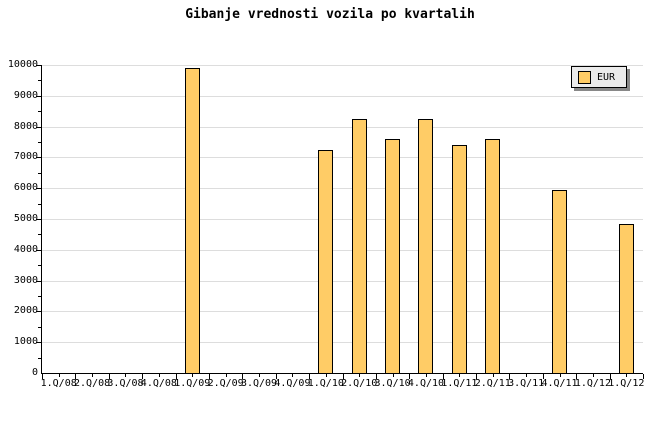 The height and width of the screenshot is (440, 660). I want to click on x-axis-label-11: 4.Q/10, so click(426, 383).